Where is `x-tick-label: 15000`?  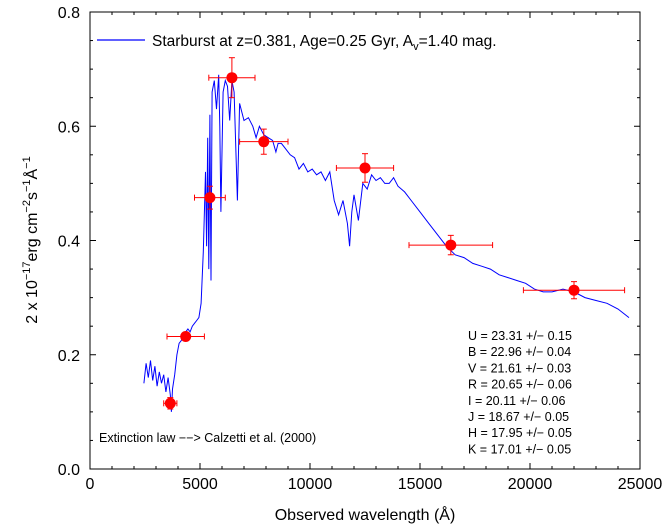
x-tick-label: 15000 is located at coordinates (420, 484).